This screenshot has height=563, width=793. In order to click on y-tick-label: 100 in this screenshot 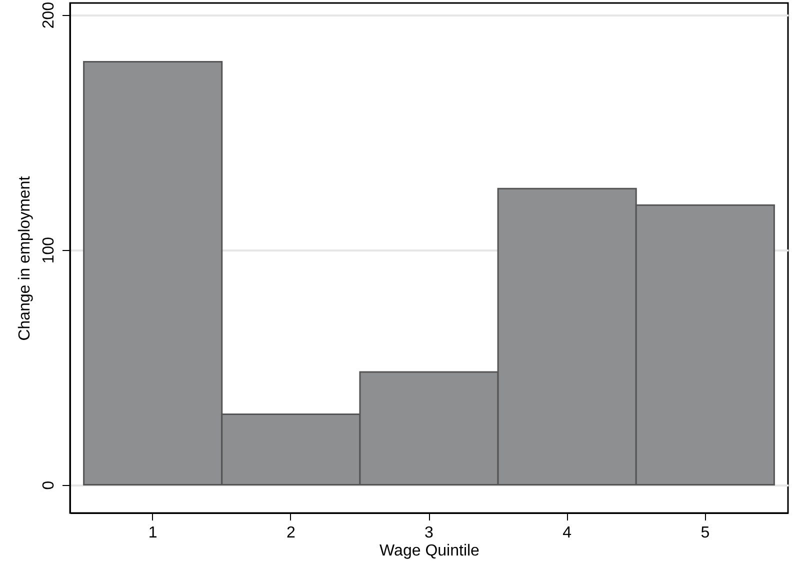, I will do `click(49, 250)`.